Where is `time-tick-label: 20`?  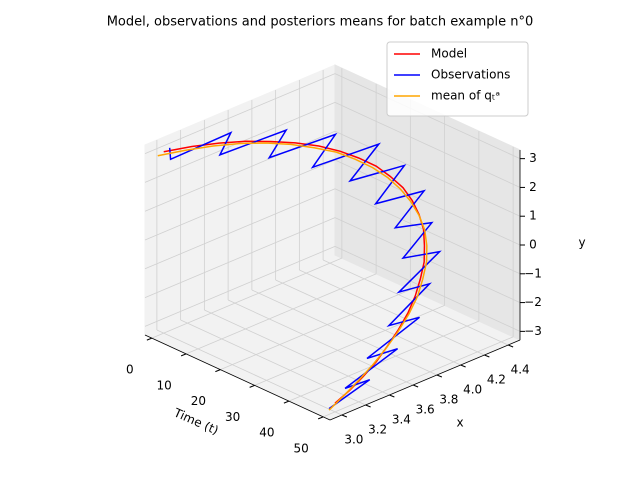 time-tick-label: 20 is located at coordinates (198, 401).